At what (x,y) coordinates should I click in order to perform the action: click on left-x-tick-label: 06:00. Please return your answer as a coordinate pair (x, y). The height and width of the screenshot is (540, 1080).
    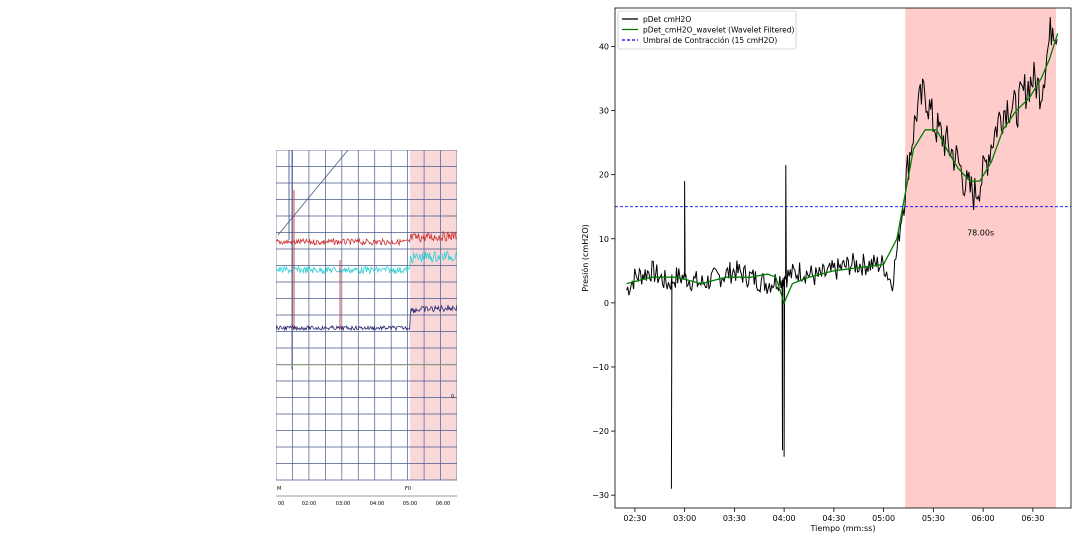
    Looking at the image, I should click on (443, 504).